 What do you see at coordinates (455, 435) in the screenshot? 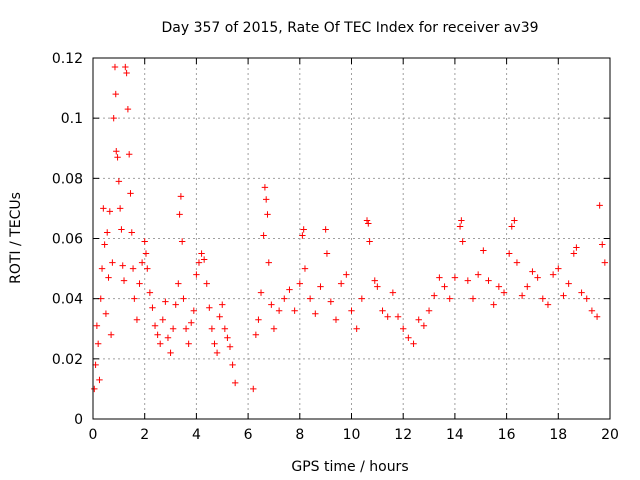
I see `x-tick-label: 14` at bounding box center [455, 435].